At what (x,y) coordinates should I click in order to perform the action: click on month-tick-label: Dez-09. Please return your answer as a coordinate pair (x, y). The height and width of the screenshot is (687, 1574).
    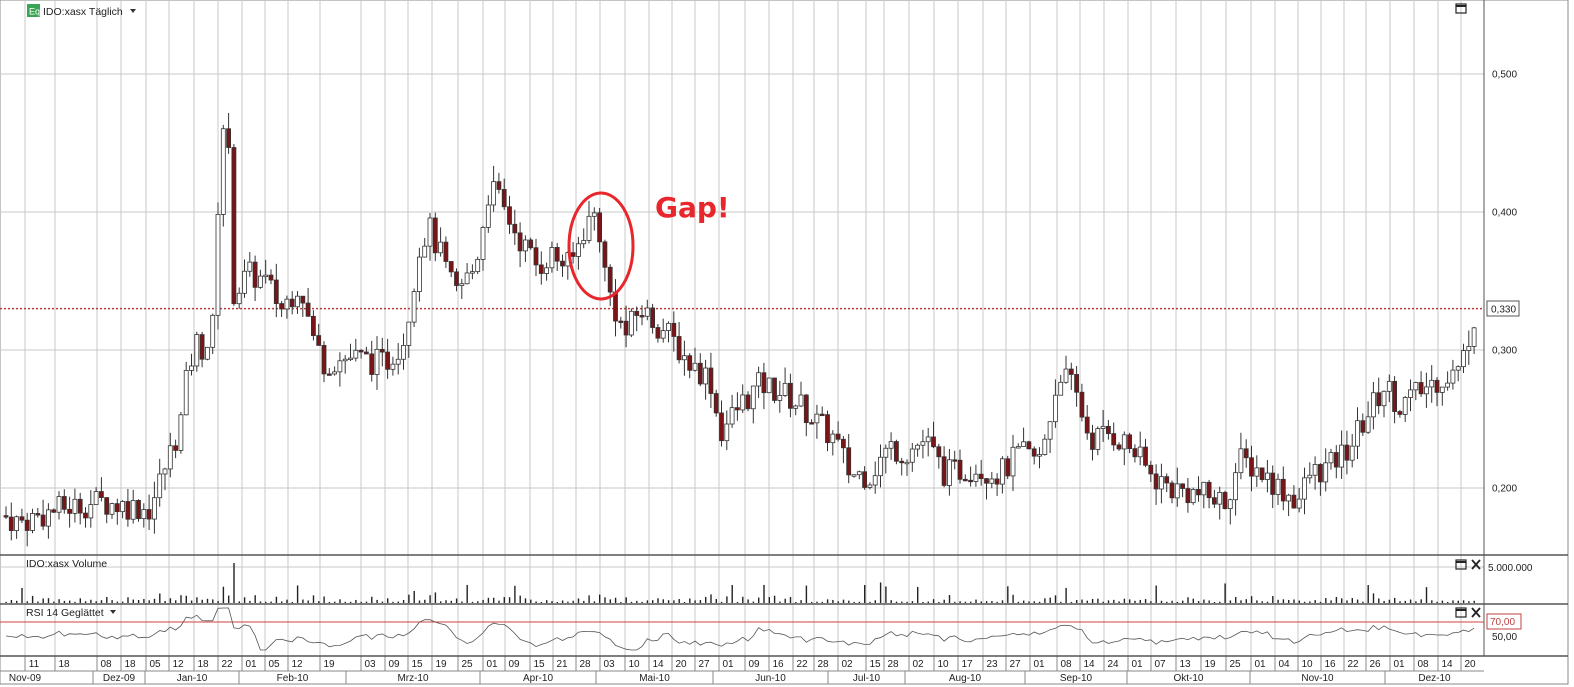
    Looking at the image, I should click on (119, 678).